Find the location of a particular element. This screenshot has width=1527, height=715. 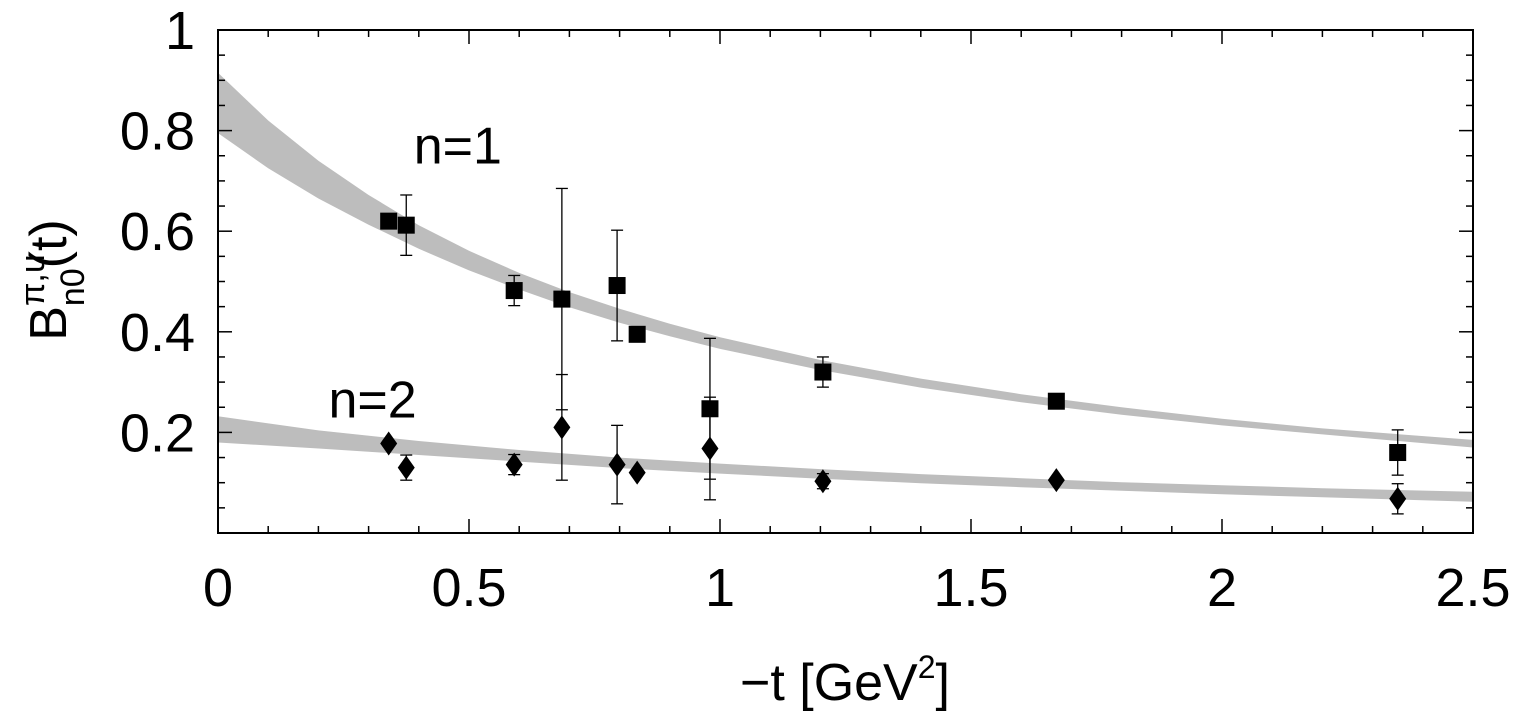

x-tick-label: 2 is located at coordinates (1222, 588).